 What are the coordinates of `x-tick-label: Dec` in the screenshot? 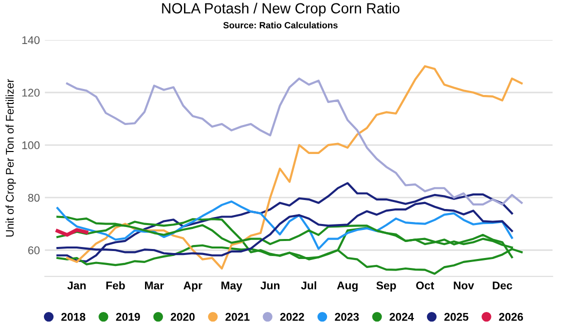 It's located at (502, 286).